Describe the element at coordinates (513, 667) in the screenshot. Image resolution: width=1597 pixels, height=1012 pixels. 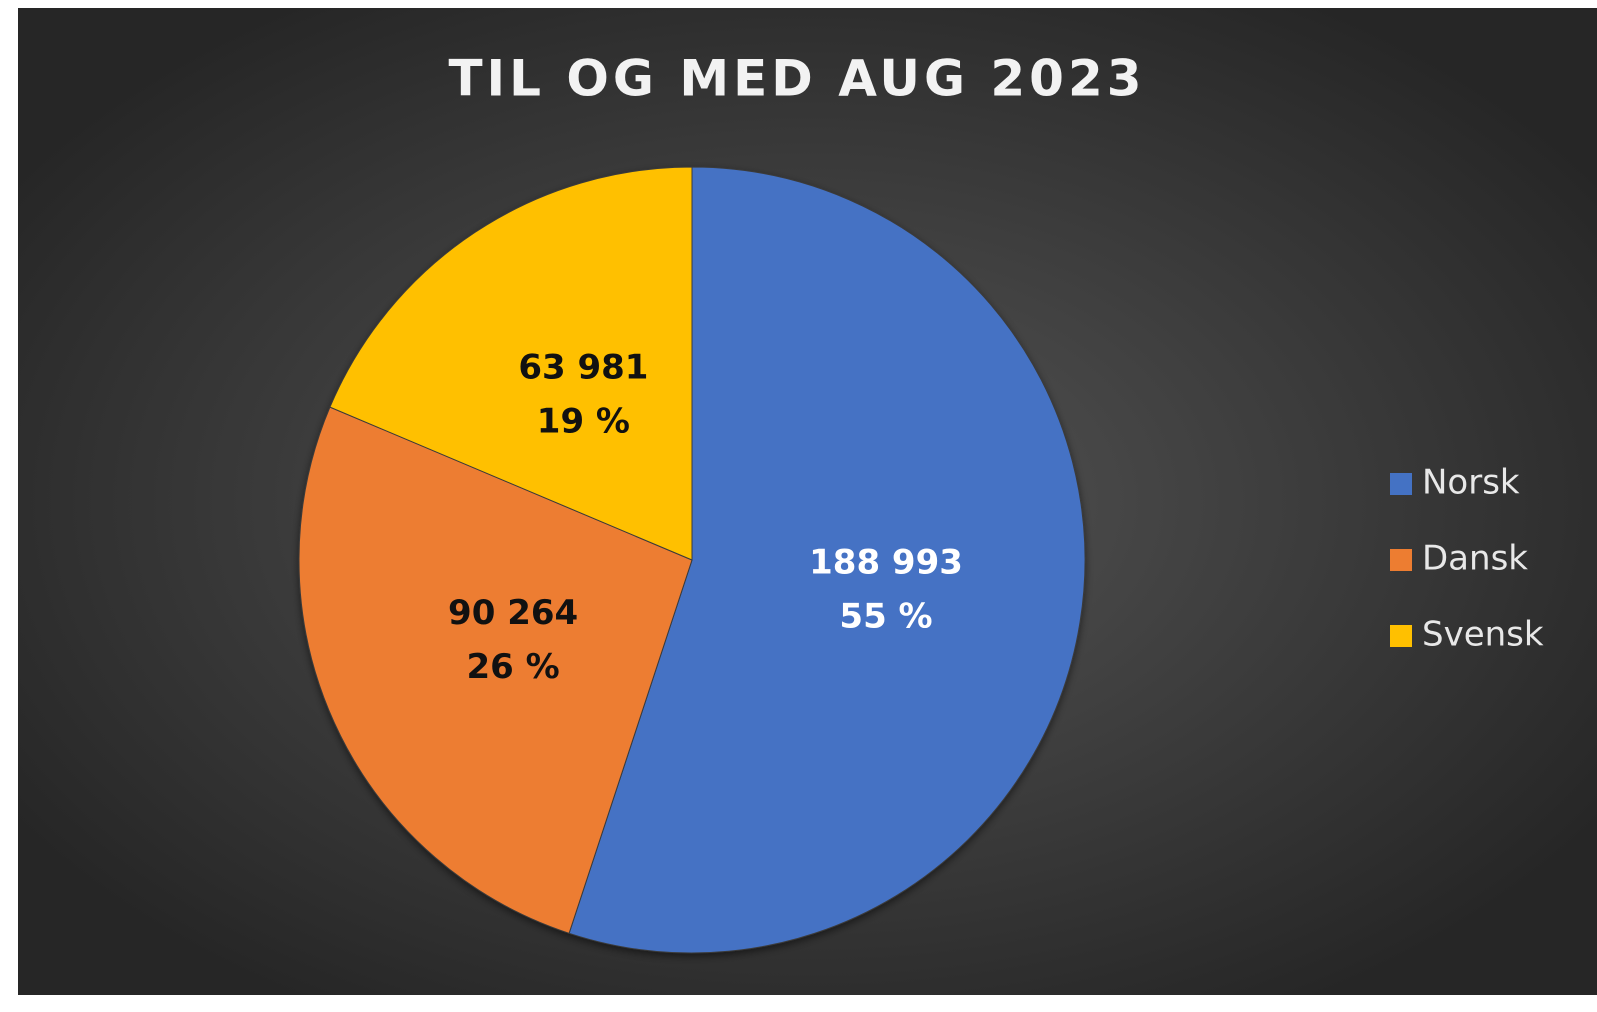
I see `percentage-label: 26 %` at that location.